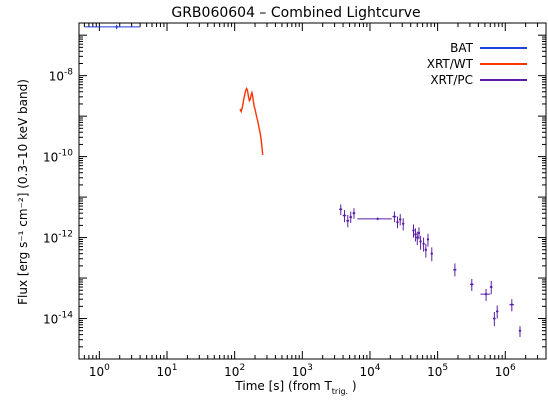 The width and height of the screenshot is (548, 402). Describe the element at coordinates (430, 270) in the screenshot. I see `series-xrt-pc` at that location.